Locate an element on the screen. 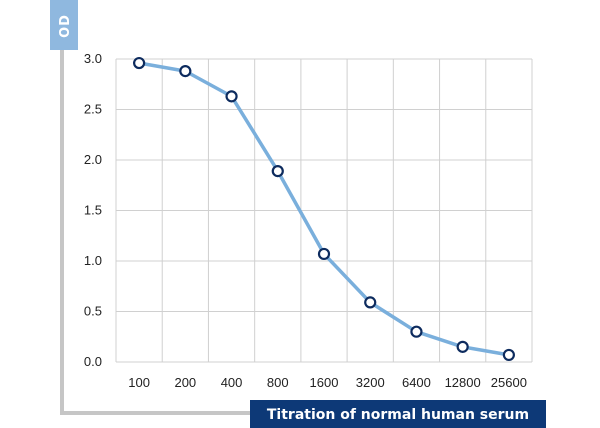 The width and height of the screenshot is (600, 428). y-tick-labels: 0.0 0.5 1.0 1.5 2.0 2.5 3.0 is located at coordinates (93, 210).